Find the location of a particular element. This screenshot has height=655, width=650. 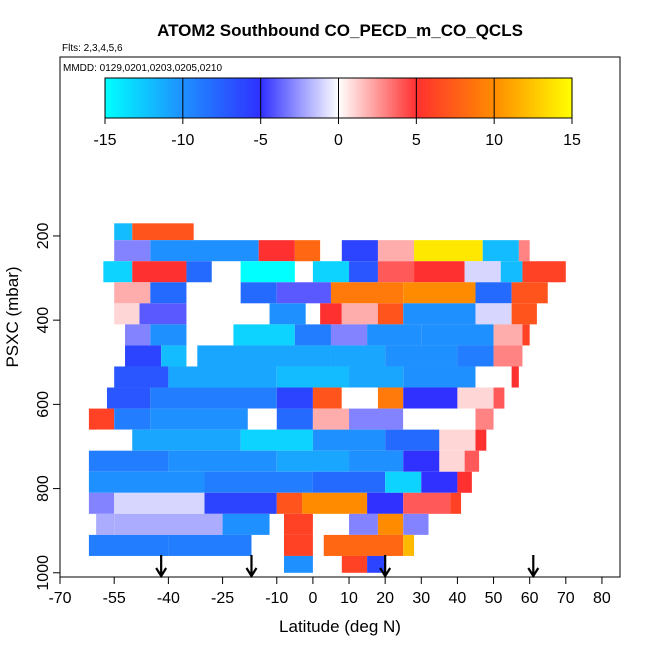

x-tick-label: 30 is located at coordinates (421, 598).